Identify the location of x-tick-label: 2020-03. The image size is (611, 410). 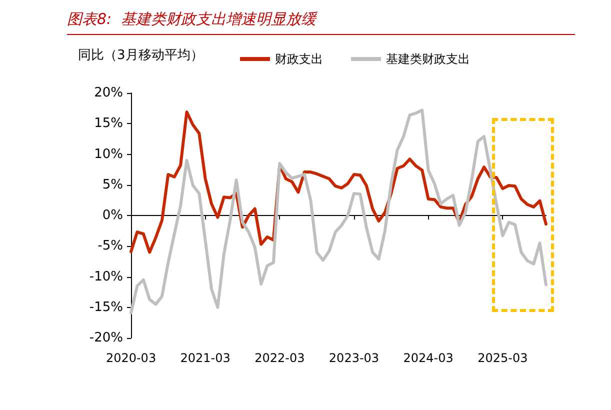
(131, 358).